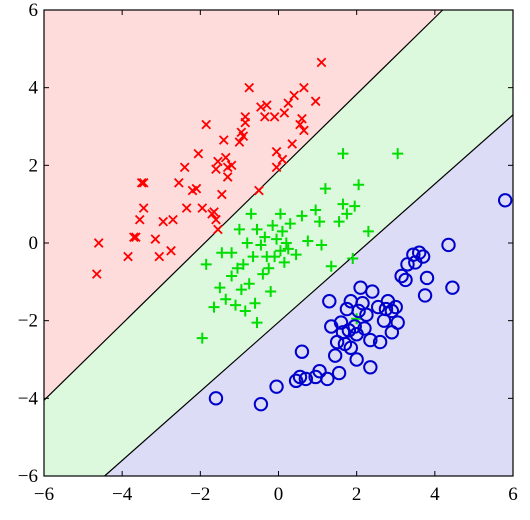 Image resolution: width=530 pixels, height=520 pixels. Describe the element at coordinates (28, 476) in the screenshot. I see `y-tick-label: −6` at that location.